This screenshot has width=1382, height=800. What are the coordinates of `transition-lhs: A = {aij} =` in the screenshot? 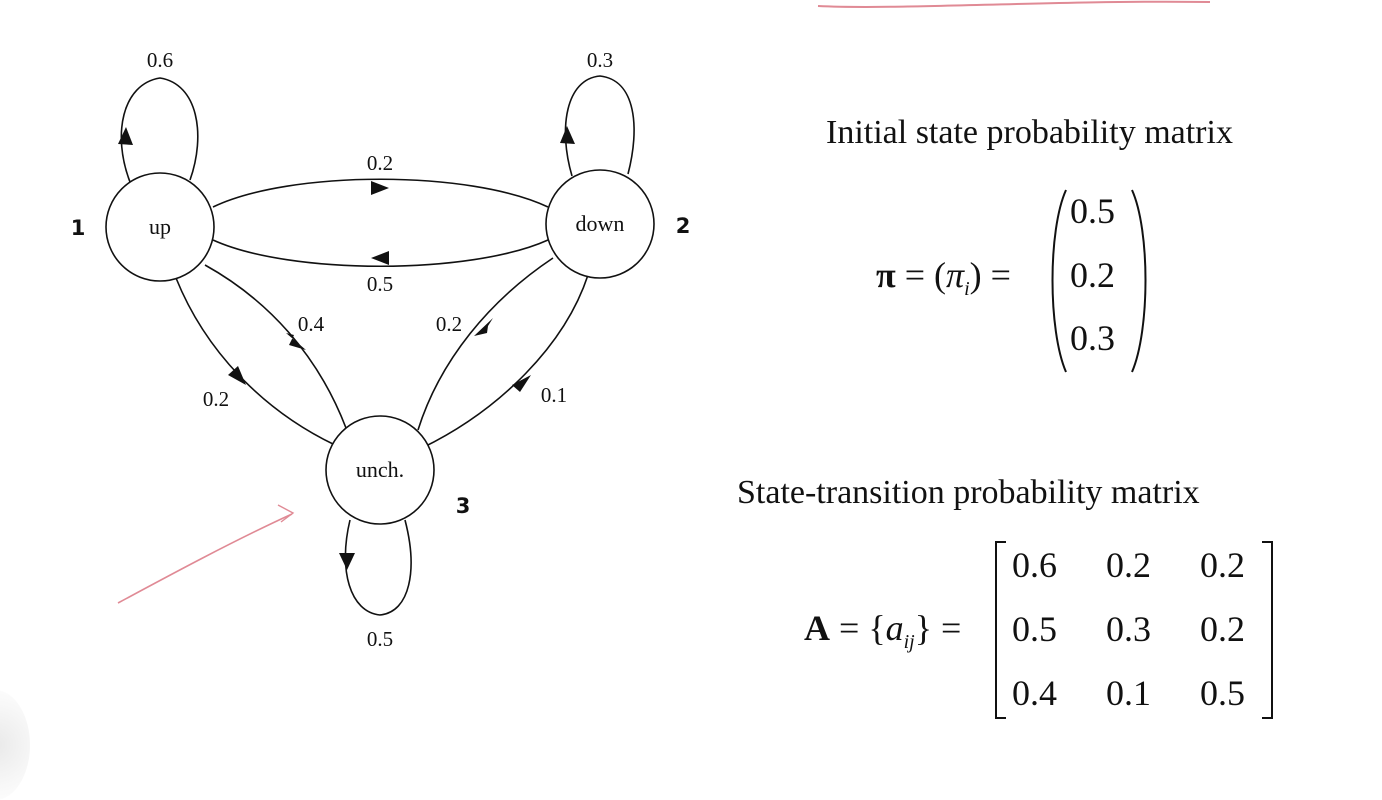 It's located at (882, 630).